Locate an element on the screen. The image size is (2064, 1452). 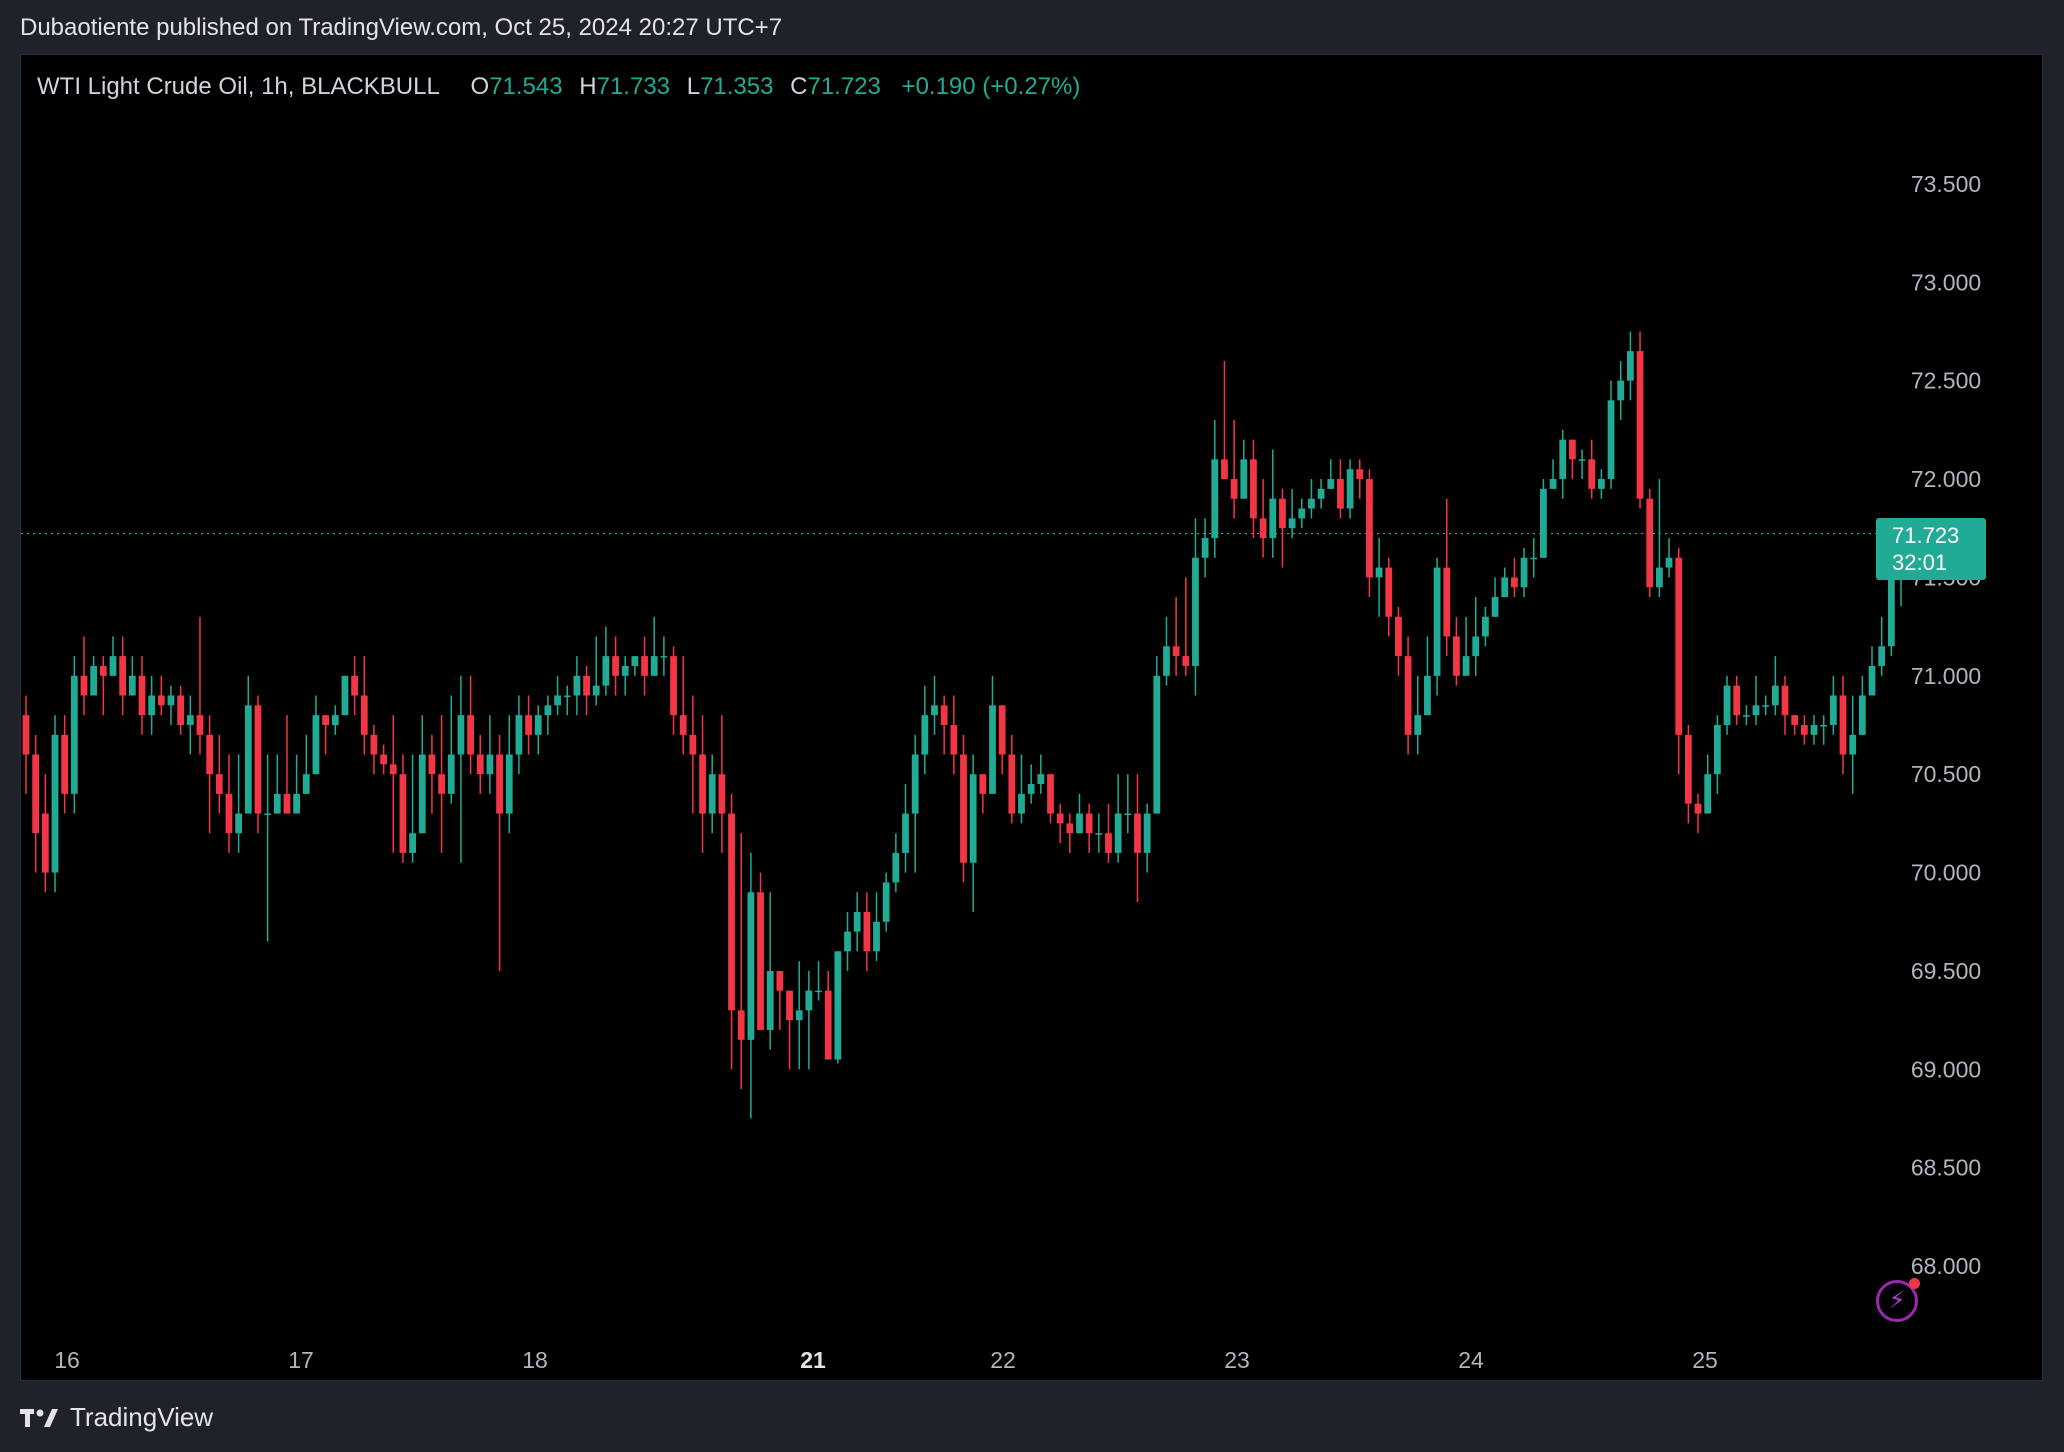
y-tick-label: 69.000 is located at coordinates (1946, 1069).